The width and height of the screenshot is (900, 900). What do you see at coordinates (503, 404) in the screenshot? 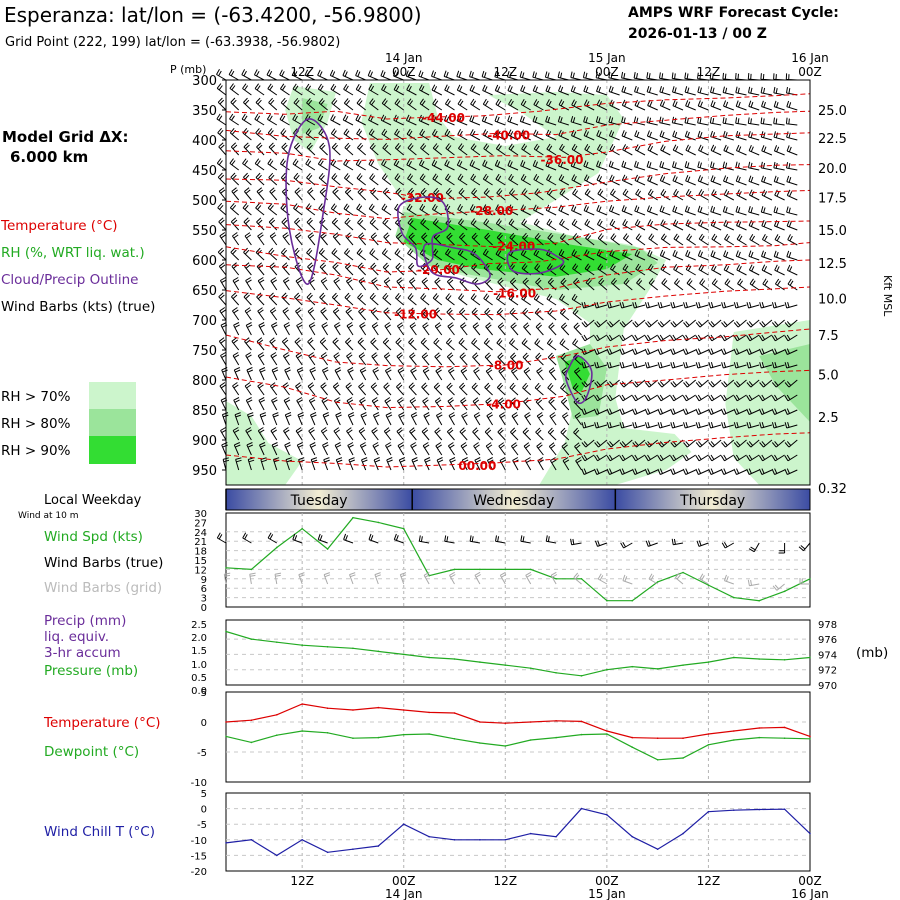
I see `temperature-contour-label: -4.00` at bounding box center [503, 404].